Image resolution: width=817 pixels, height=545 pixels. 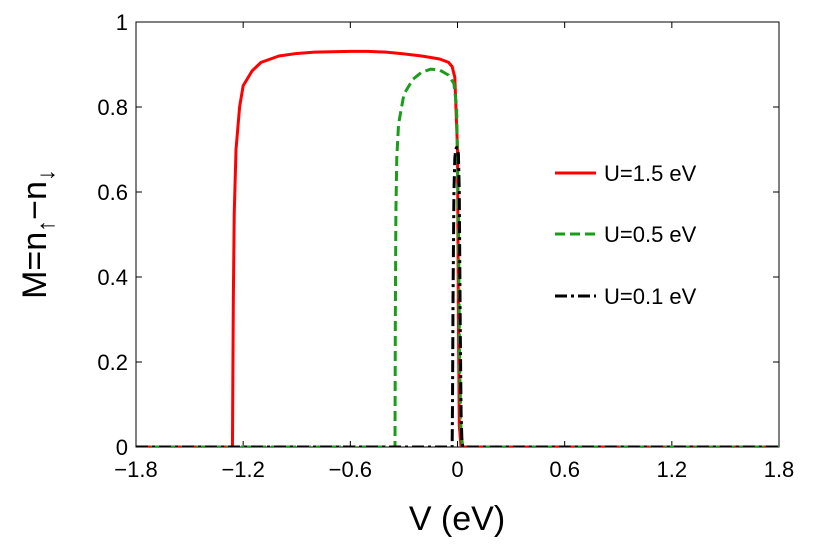 What do you see at coordinates (112, 362) in the screenshot?
I see `y-tick-label: 0.2` at bounding box center [112, 362].